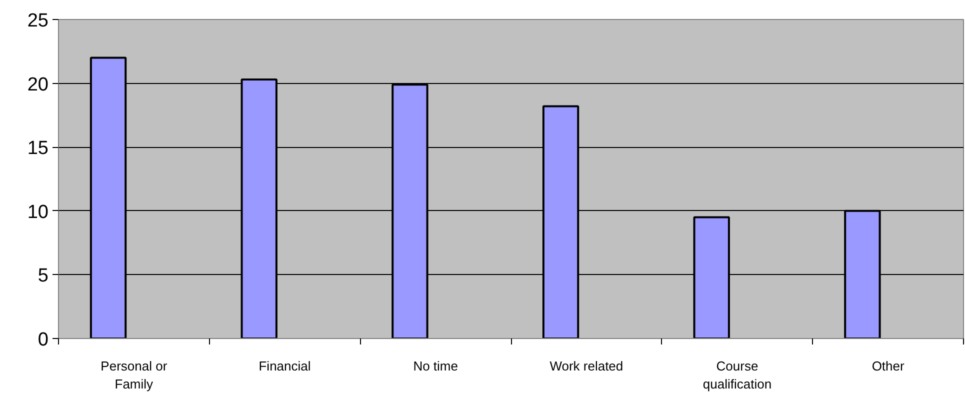 The height and width of the screenshot is (408, 965). Describe the element at coordinates (435, 366) in the screenshot. I see `x-tick-label: No time` at that location.